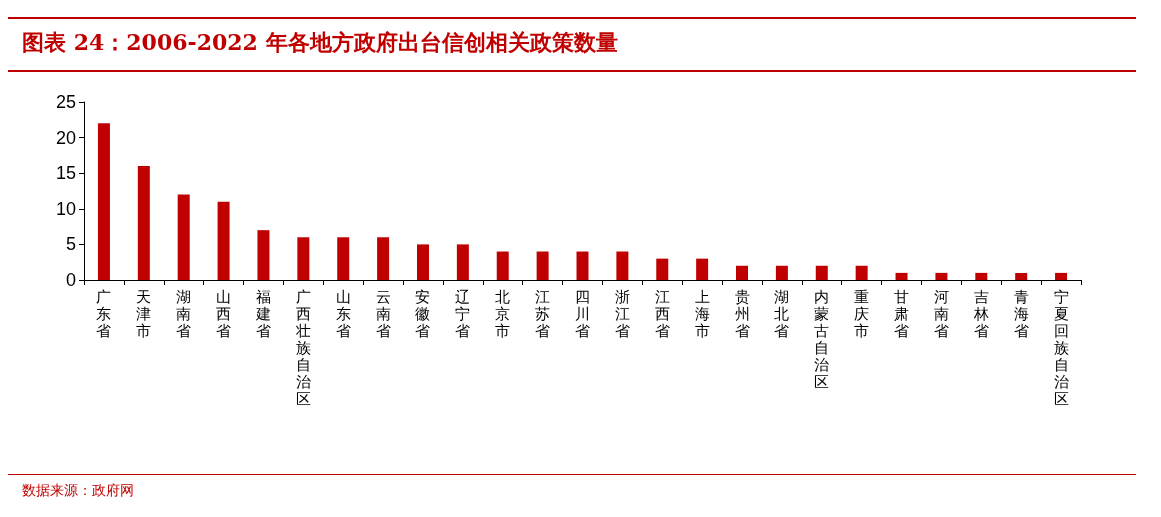 This screenshot has width=1161, height=517. Describe the element at coordinates (423, 313) in the screenshot. I see `x-tick-label: 安徽省` at that location.